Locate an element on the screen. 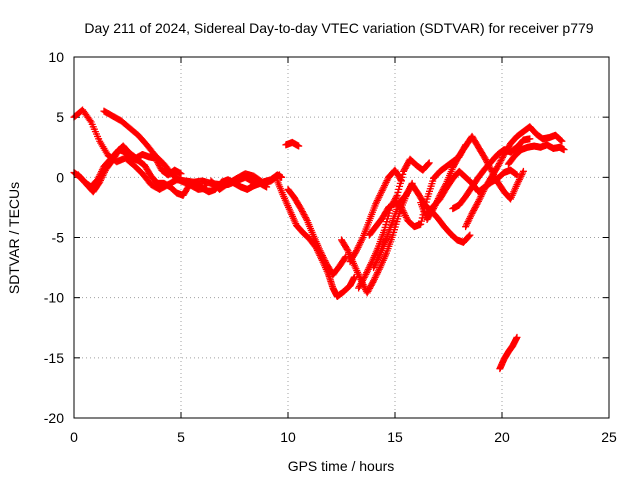  x-tick-label: 0 is located at coordinates (74, 437).